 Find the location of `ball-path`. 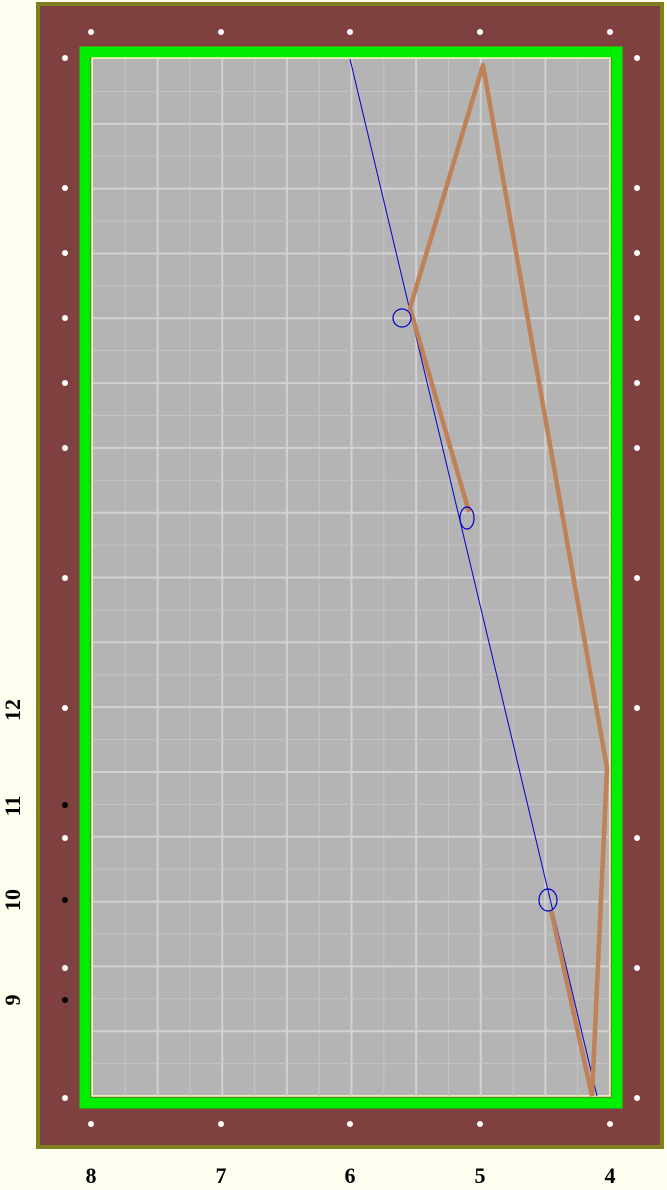

ball-path is located at coordinates (571, 1003).